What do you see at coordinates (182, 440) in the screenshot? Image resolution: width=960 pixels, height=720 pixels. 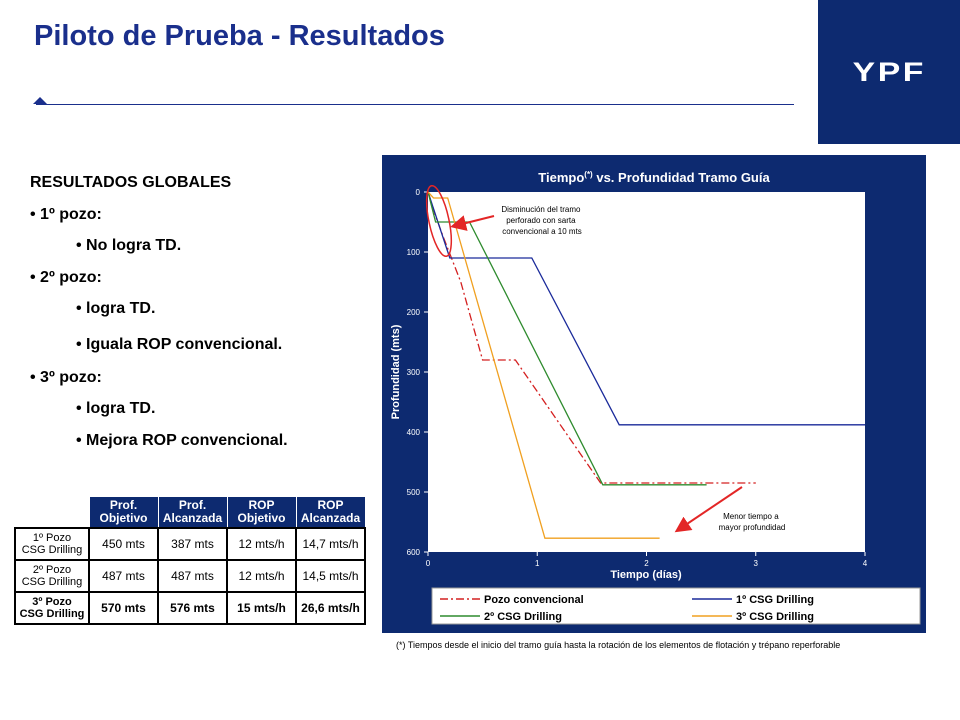 I see `results-item: • Mejora ROP convencional.` at bounding box center [182, 440].